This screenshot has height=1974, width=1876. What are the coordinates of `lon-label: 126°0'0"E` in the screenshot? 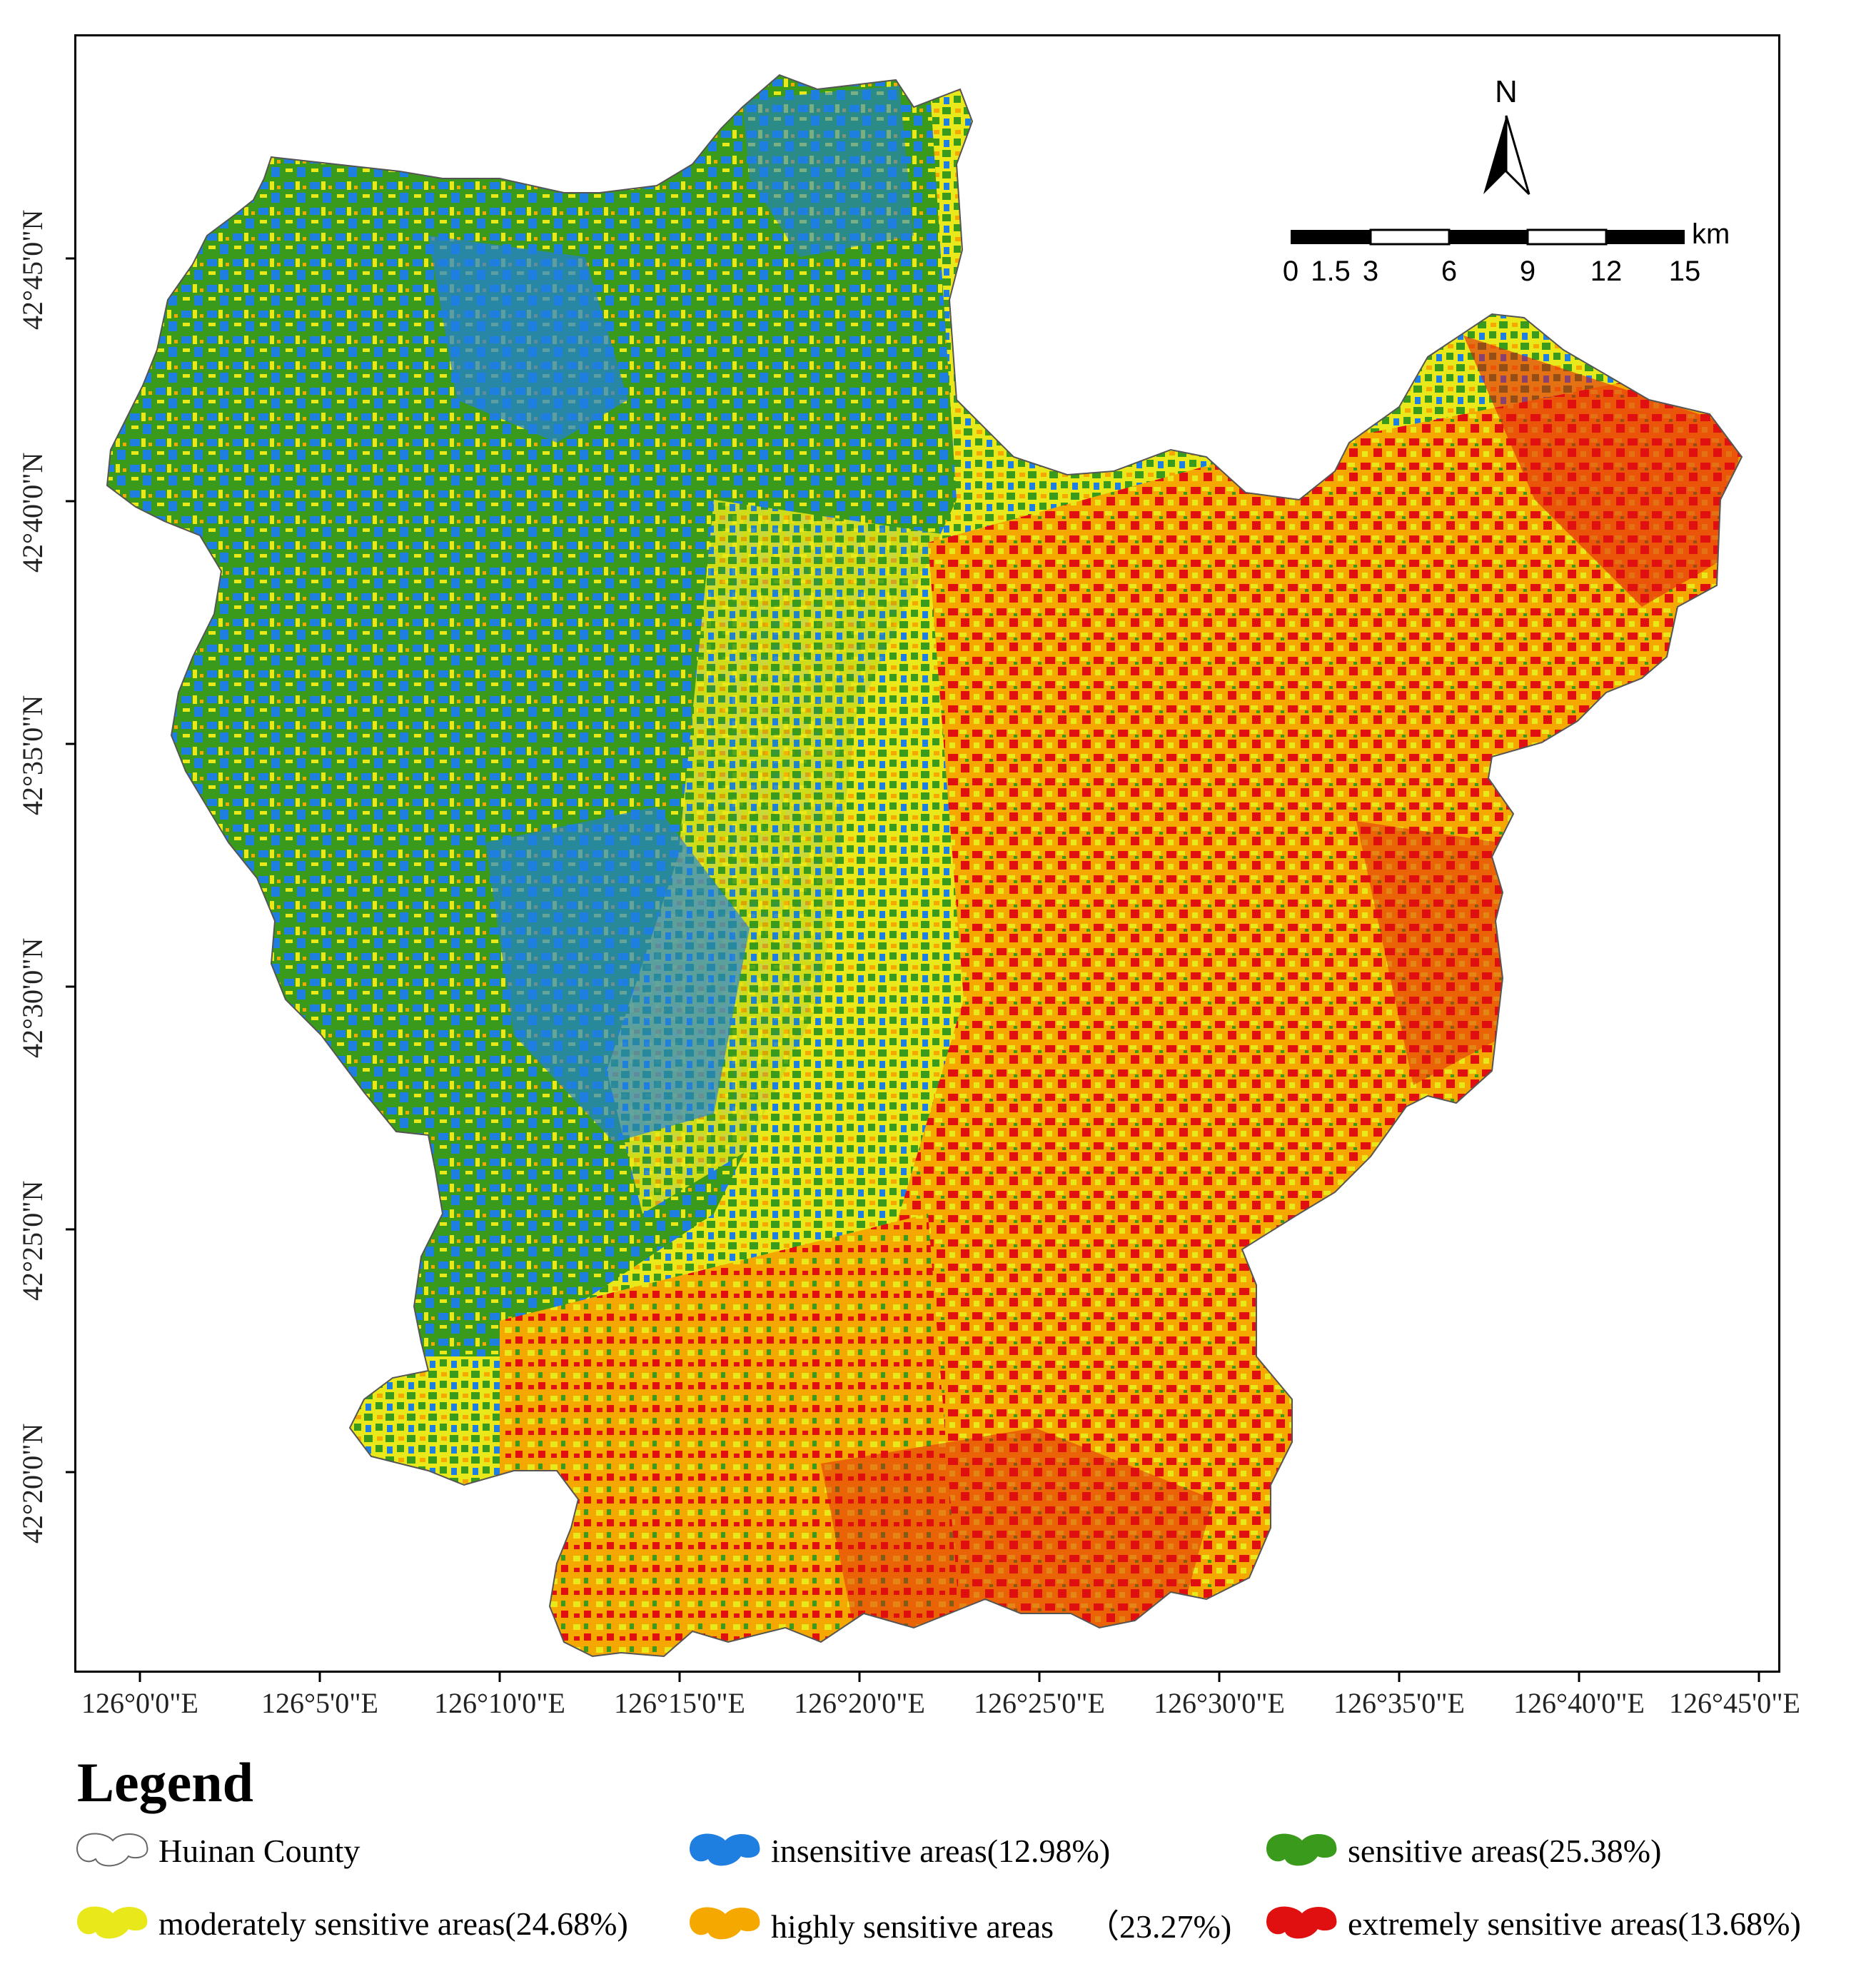 It's located at (140, 1703).